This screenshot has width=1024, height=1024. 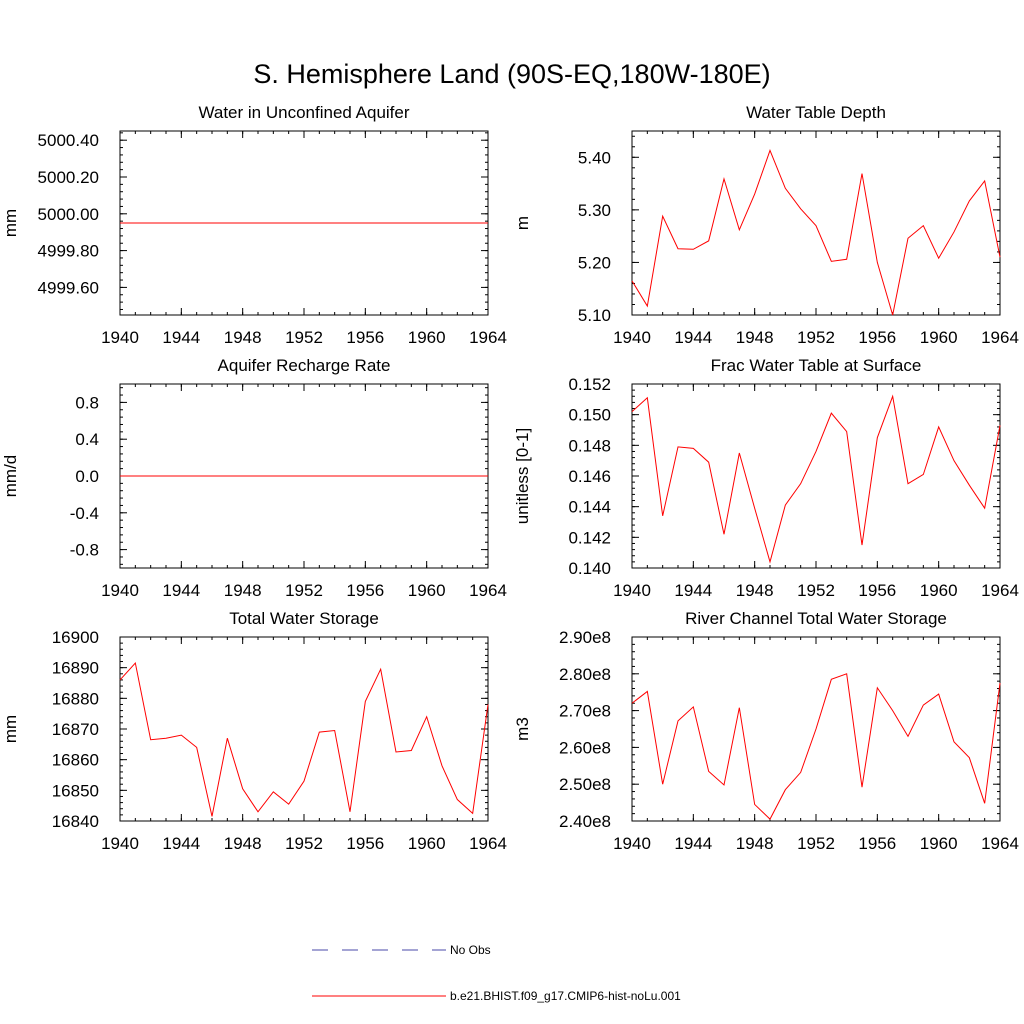 I want to click on y-tick-label: 16850, so click(x=75, y=790).